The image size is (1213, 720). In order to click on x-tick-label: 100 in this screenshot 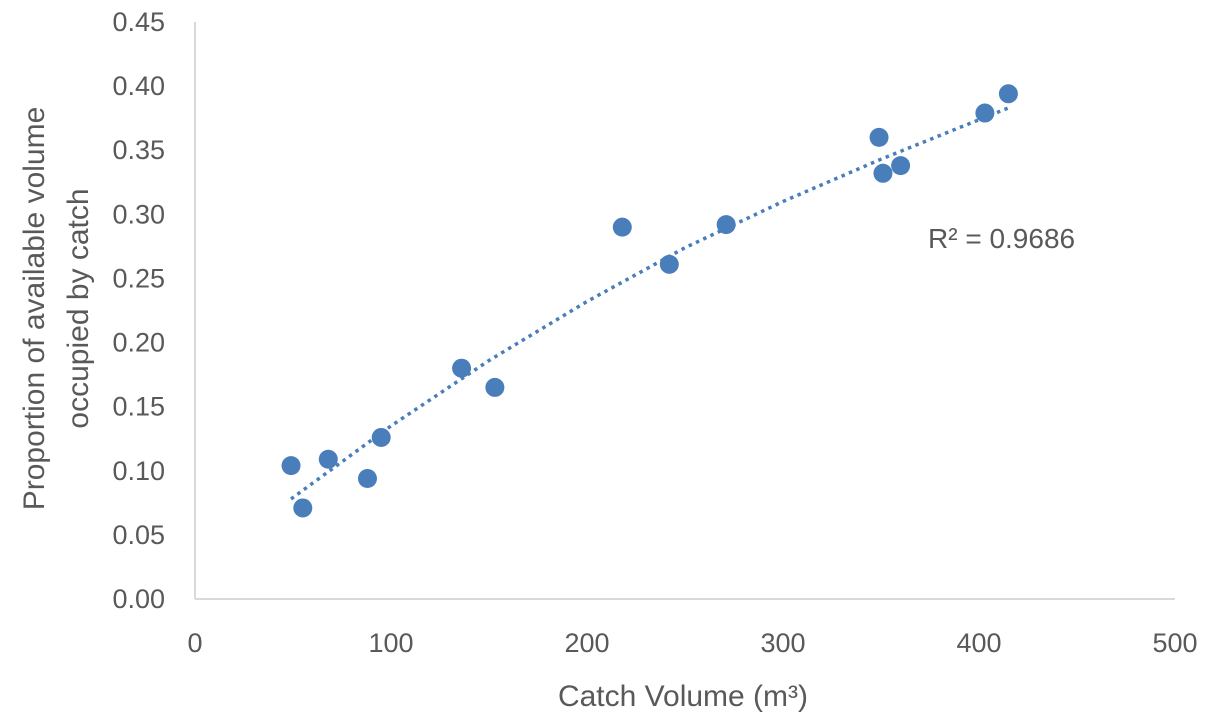, I will do `click(390, 643)`.